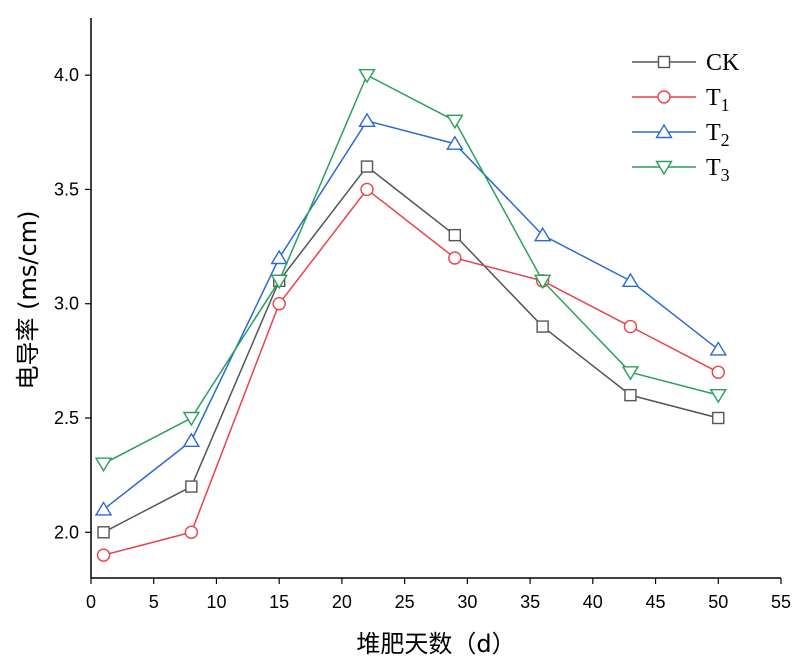 This screenshot has width=800, height=672. What do you see at coordinates (781, 602) in the screenshot?
I see `x-tick-label: 55` at bounding box center [781, 602].